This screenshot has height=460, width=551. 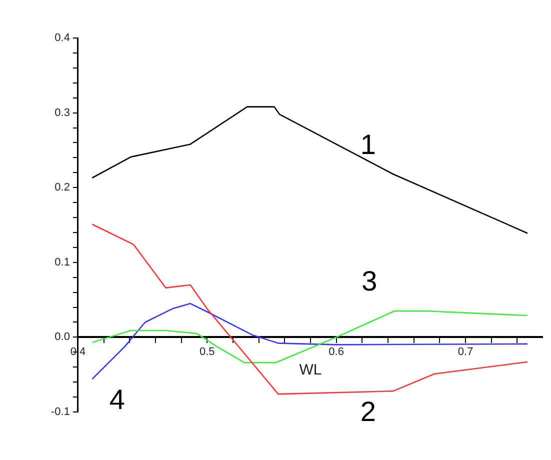 I want to click on x-tick-label: 0.7, so click(x=466, y=352).